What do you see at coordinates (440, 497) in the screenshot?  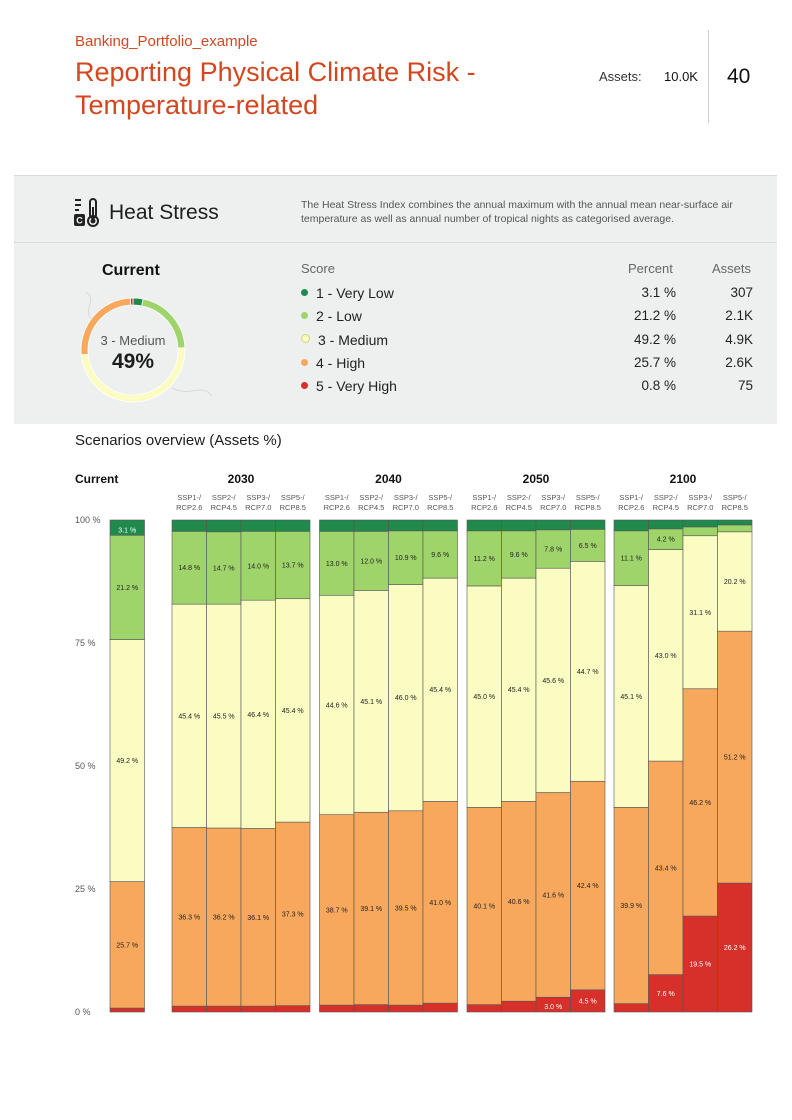 I see `scenario-label: SSP5-/` at bounding box center [440, 497].